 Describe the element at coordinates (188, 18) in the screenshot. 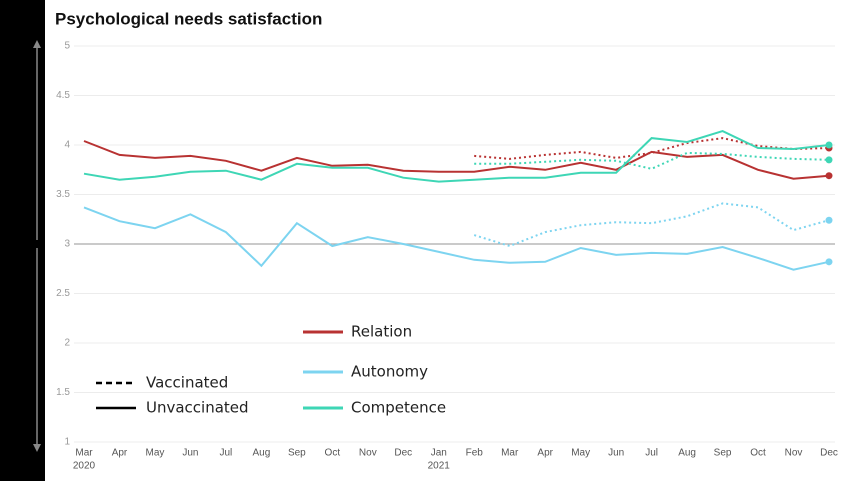

I see `chart-title: Psychological needs satisfaction` at that location.